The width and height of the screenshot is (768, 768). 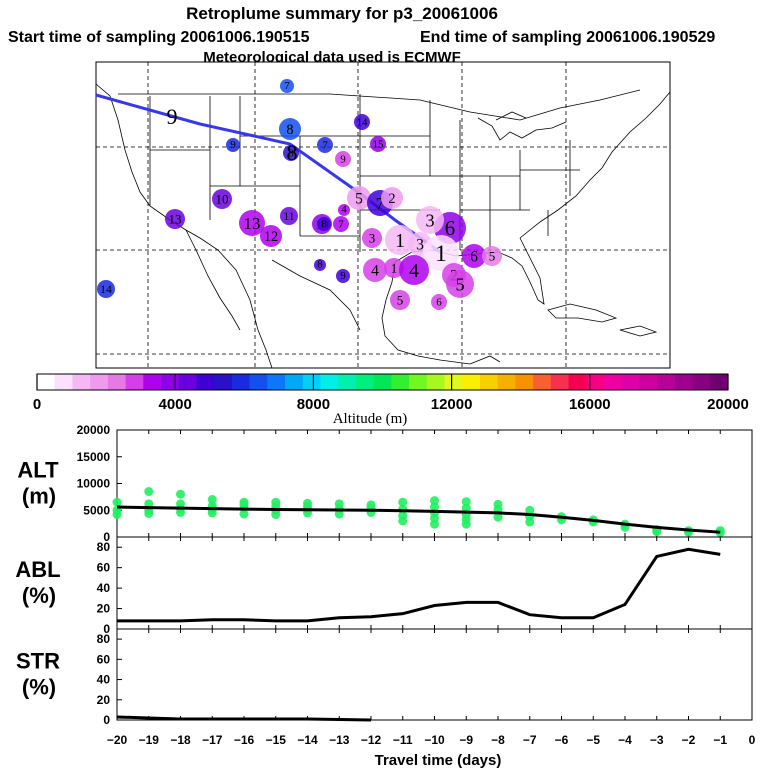 I want to click on y-tick-label: 5000, so click(x=96, y=510).